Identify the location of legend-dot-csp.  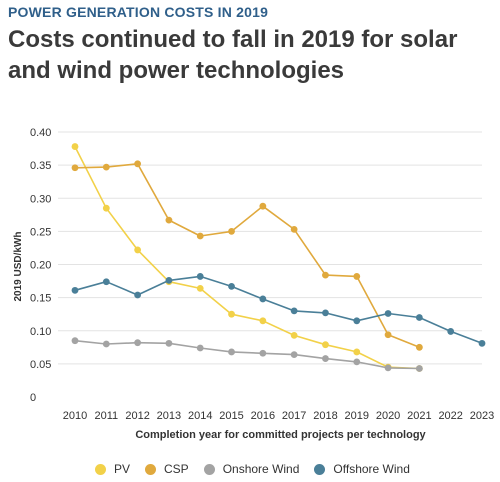
(151, 469).